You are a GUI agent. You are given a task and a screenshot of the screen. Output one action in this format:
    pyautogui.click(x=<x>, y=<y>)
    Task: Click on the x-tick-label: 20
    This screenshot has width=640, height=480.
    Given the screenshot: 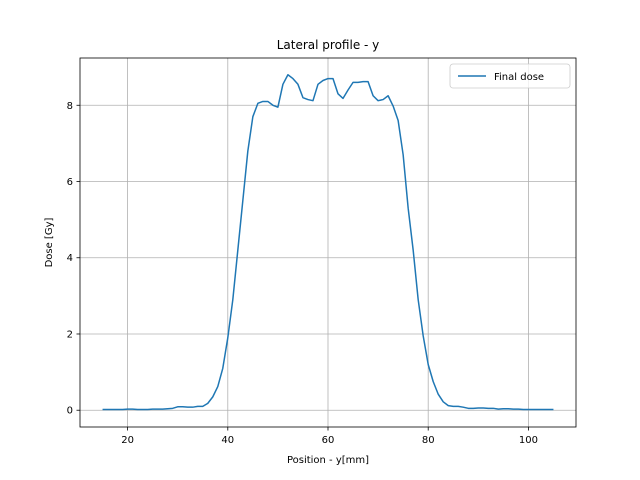 What is the action you would take?
    pyautogui.click(x=127, y=440)
    